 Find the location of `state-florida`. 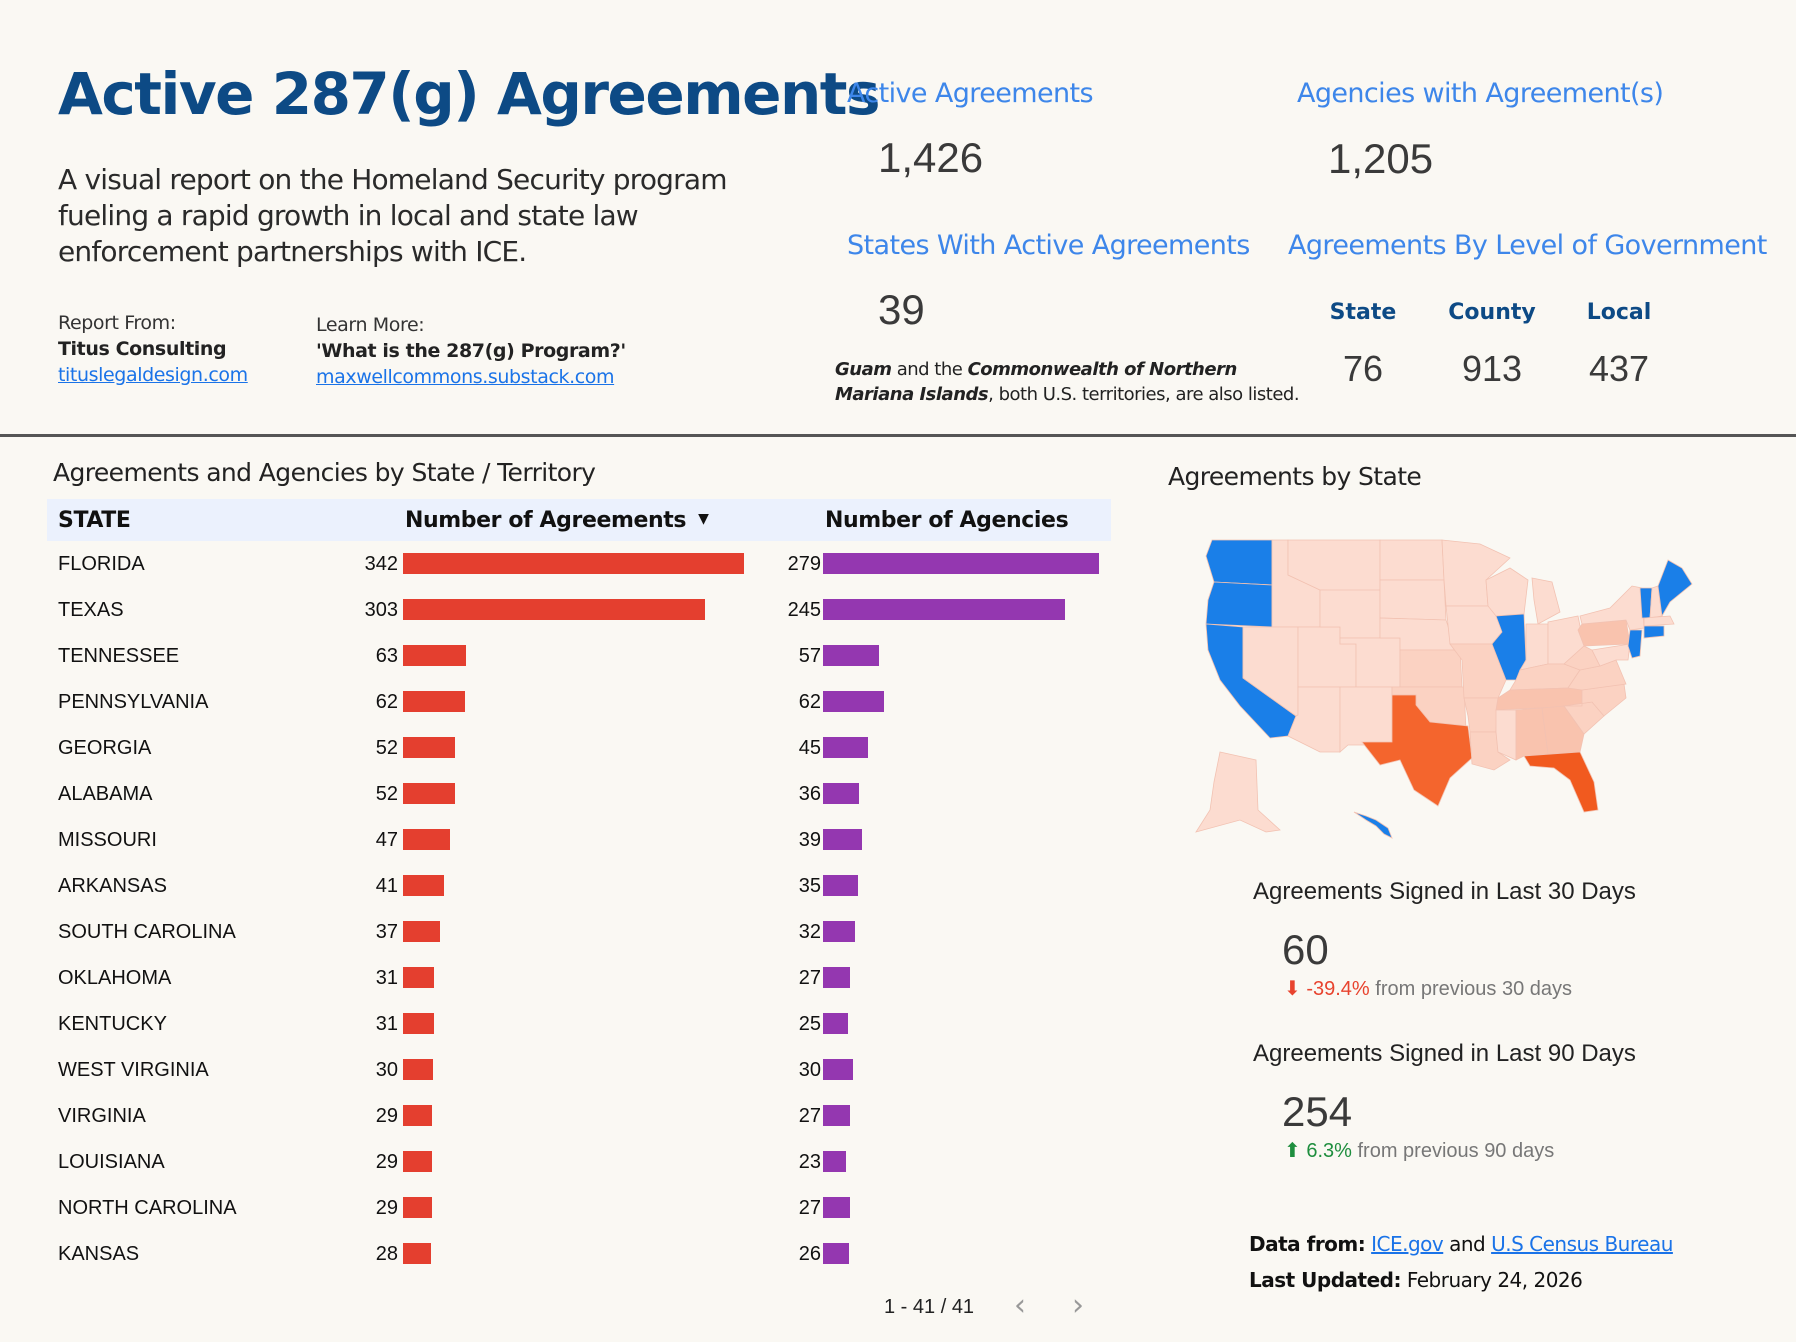

state-florida is located at coordinates (1561, 782).